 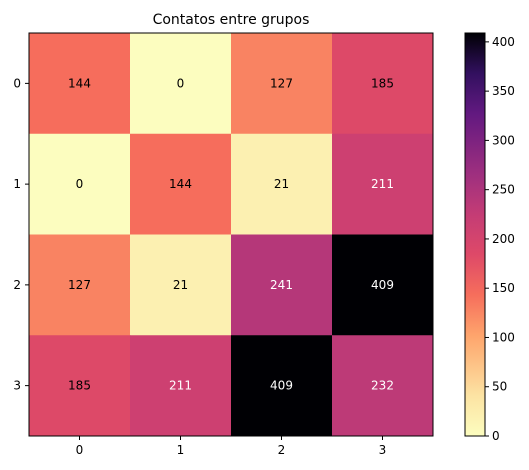 I want to click on y-tick-label: 2, so click(x=17, y=285).